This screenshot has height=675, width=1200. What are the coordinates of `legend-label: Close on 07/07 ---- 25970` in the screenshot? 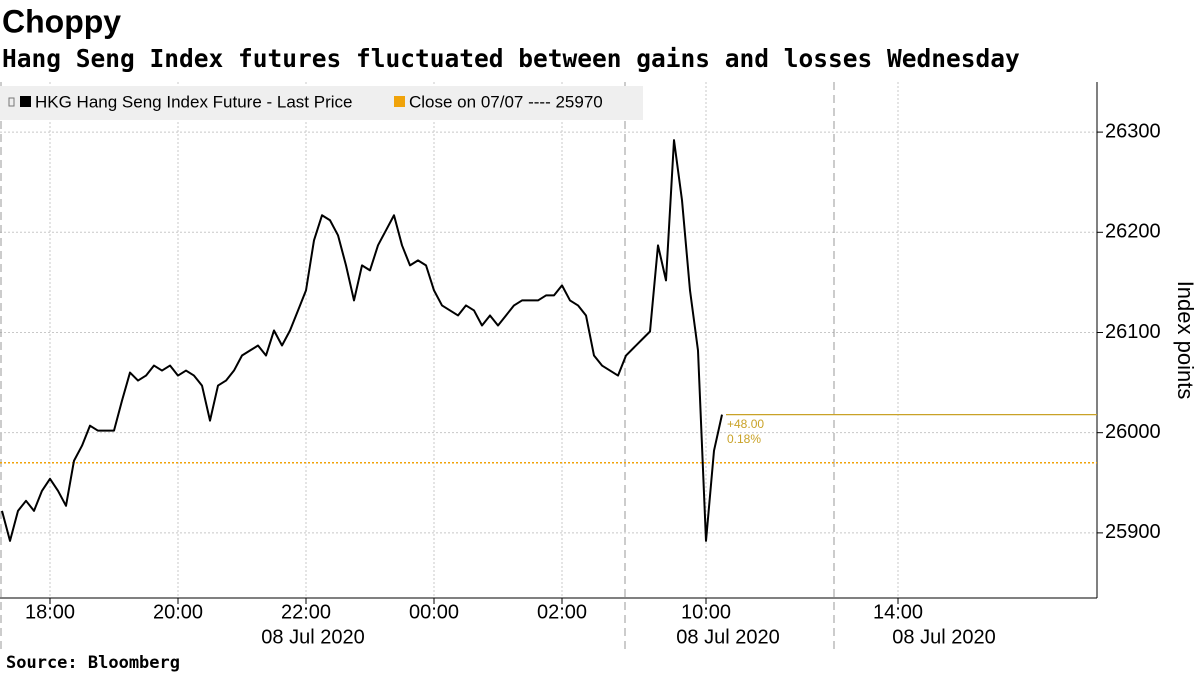 It's located at (506, 101).